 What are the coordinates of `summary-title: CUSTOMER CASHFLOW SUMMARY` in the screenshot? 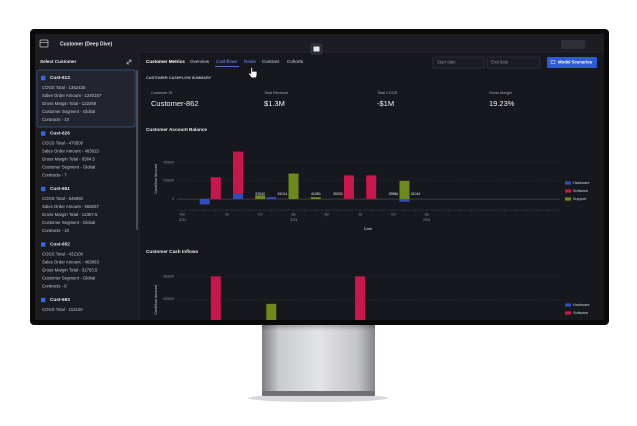 It's located at (179, 78).